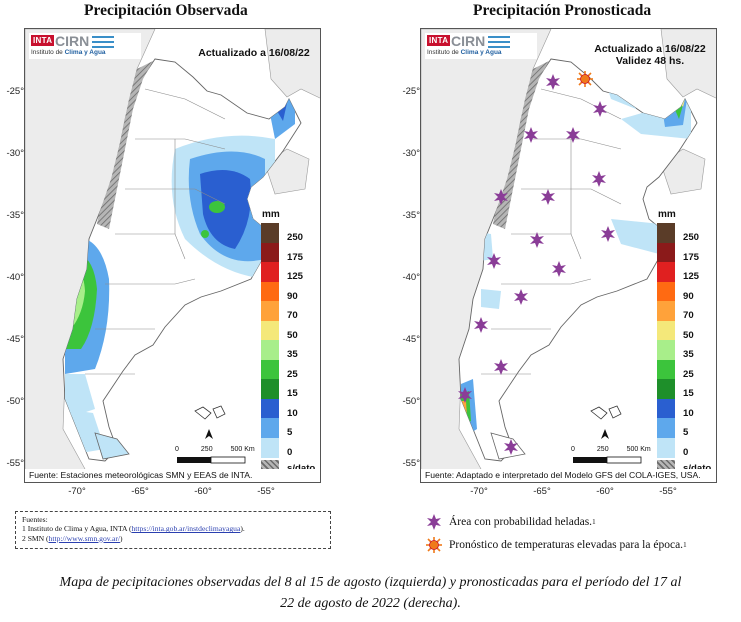 This screenshot has width=741, height=622. I want to click on logo-subtitle: Instituto de Clima y Agua, so click(68, 52).